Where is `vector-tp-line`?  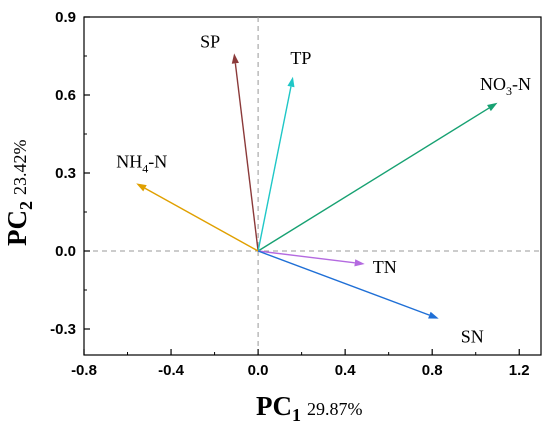 vector-tp-line is located at coordinates (274, 169).